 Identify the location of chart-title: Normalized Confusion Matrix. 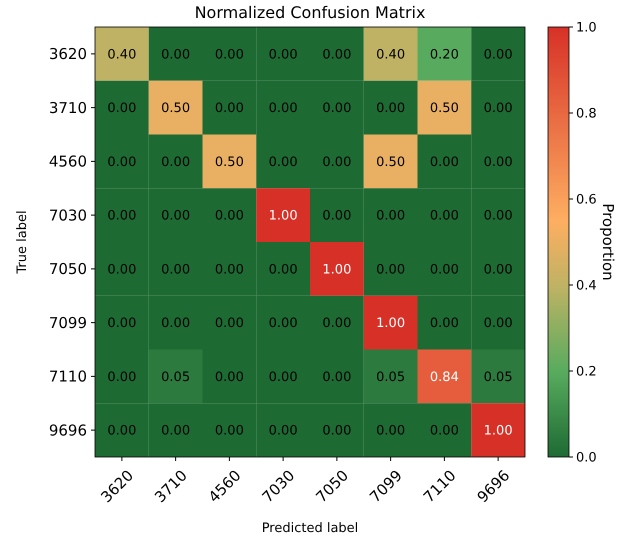
(310, 12).